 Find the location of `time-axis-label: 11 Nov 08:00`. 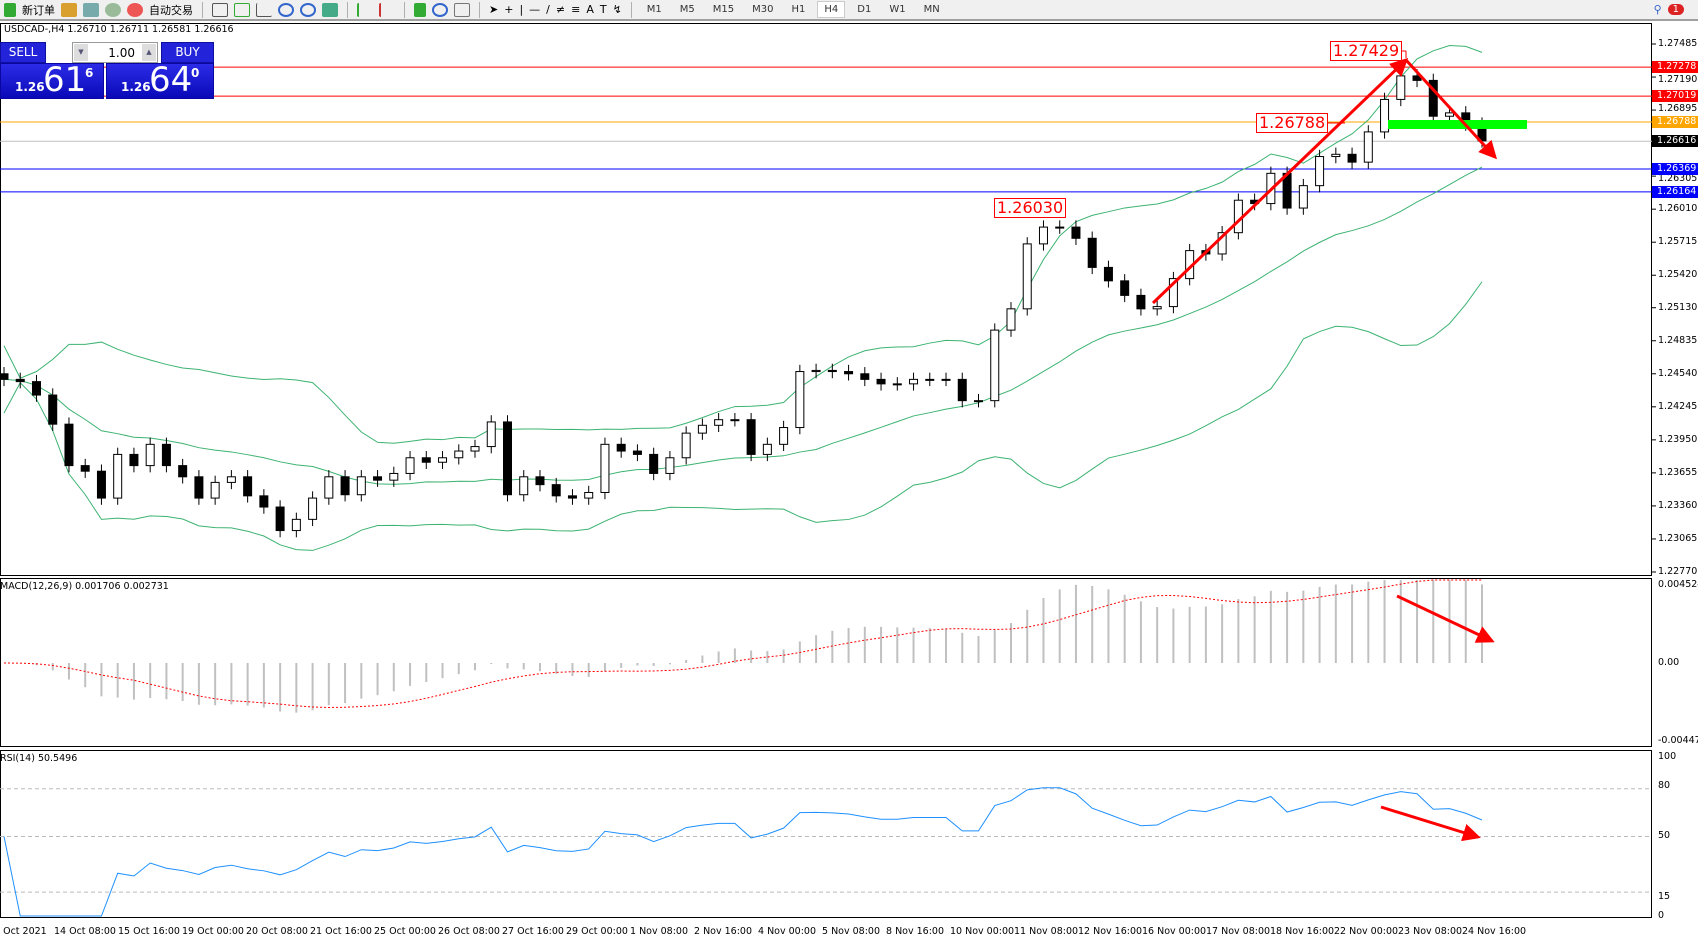

time-axis-label: 11 Nov 08:00 is located at coordinates (1046, 931).